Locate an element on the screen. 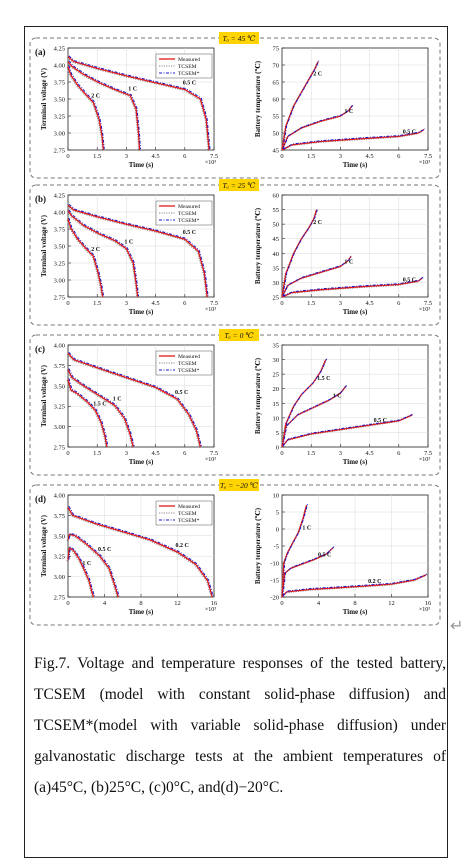 This screenshot has height=864, width=474. panel-title: Tₐ = 45 ℃ is located at coordinates (240, 38).